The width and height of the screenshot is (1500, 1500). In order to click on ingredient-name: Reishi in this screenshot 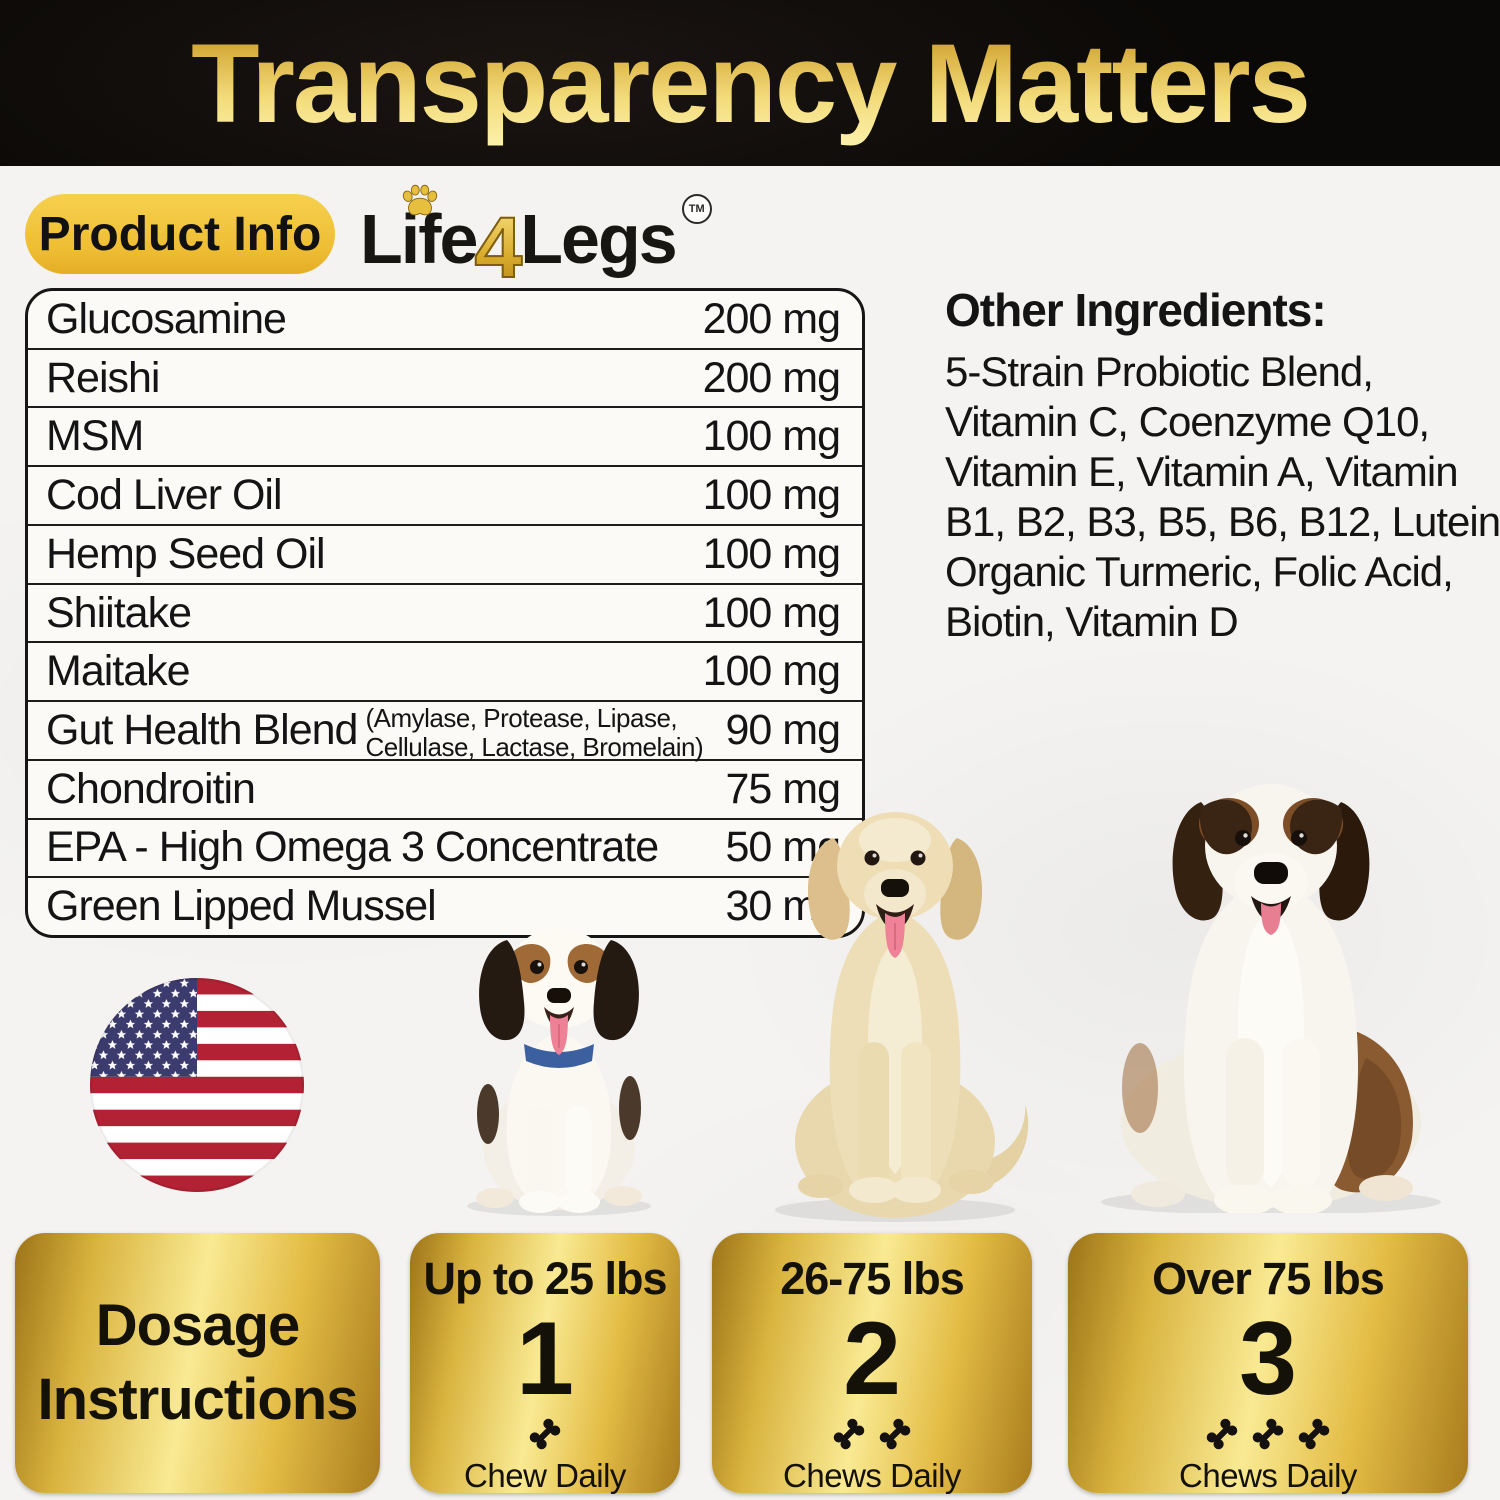, I will do `click(103, 377)`.